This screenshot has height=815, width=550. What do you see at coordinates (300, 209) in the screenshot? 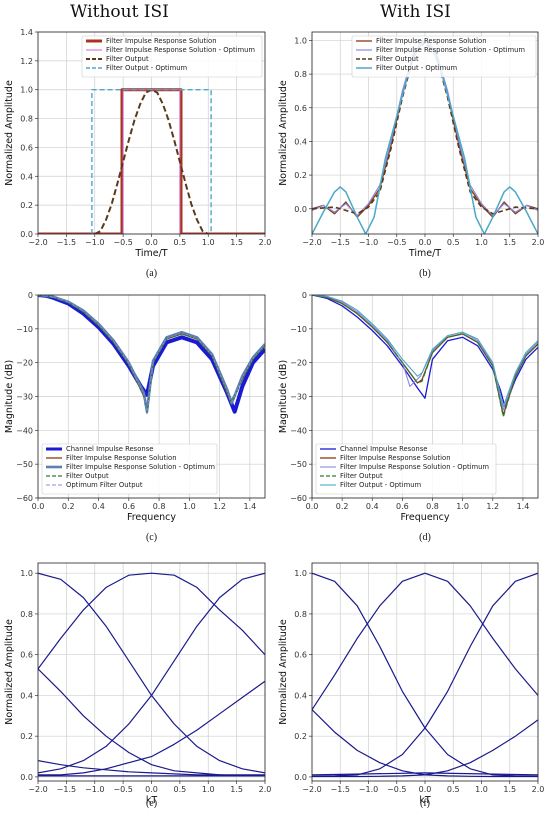
I see `y-tick-label: 0.0` at bounding box center [300, 209].